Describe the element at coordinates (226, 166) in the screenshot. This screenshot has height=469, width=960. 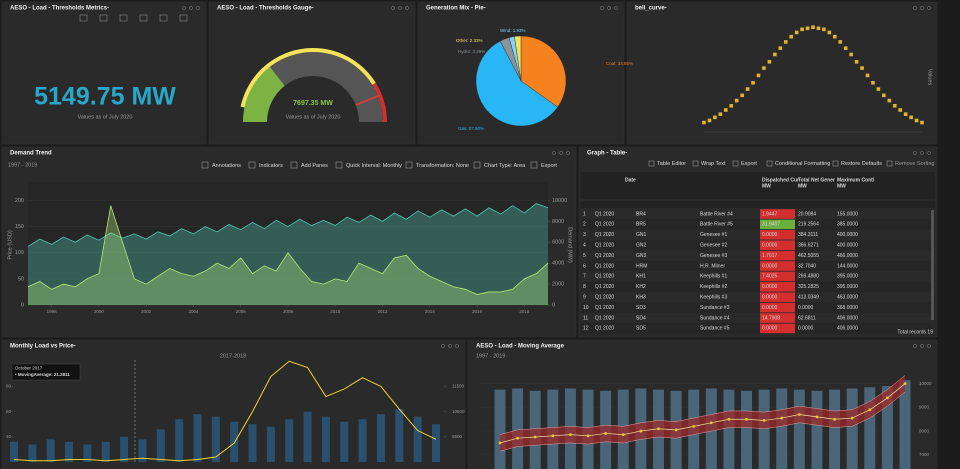
I see `toolbar-button: Annotations` at that location.